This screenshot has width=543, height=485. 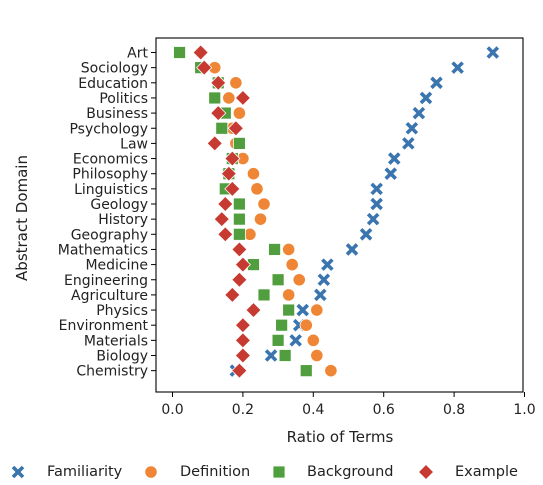 What do you see at coordinates (106, 281) in the screenshot?
I see `y-tick-label: Engineering` at bounding box center [106, 281].